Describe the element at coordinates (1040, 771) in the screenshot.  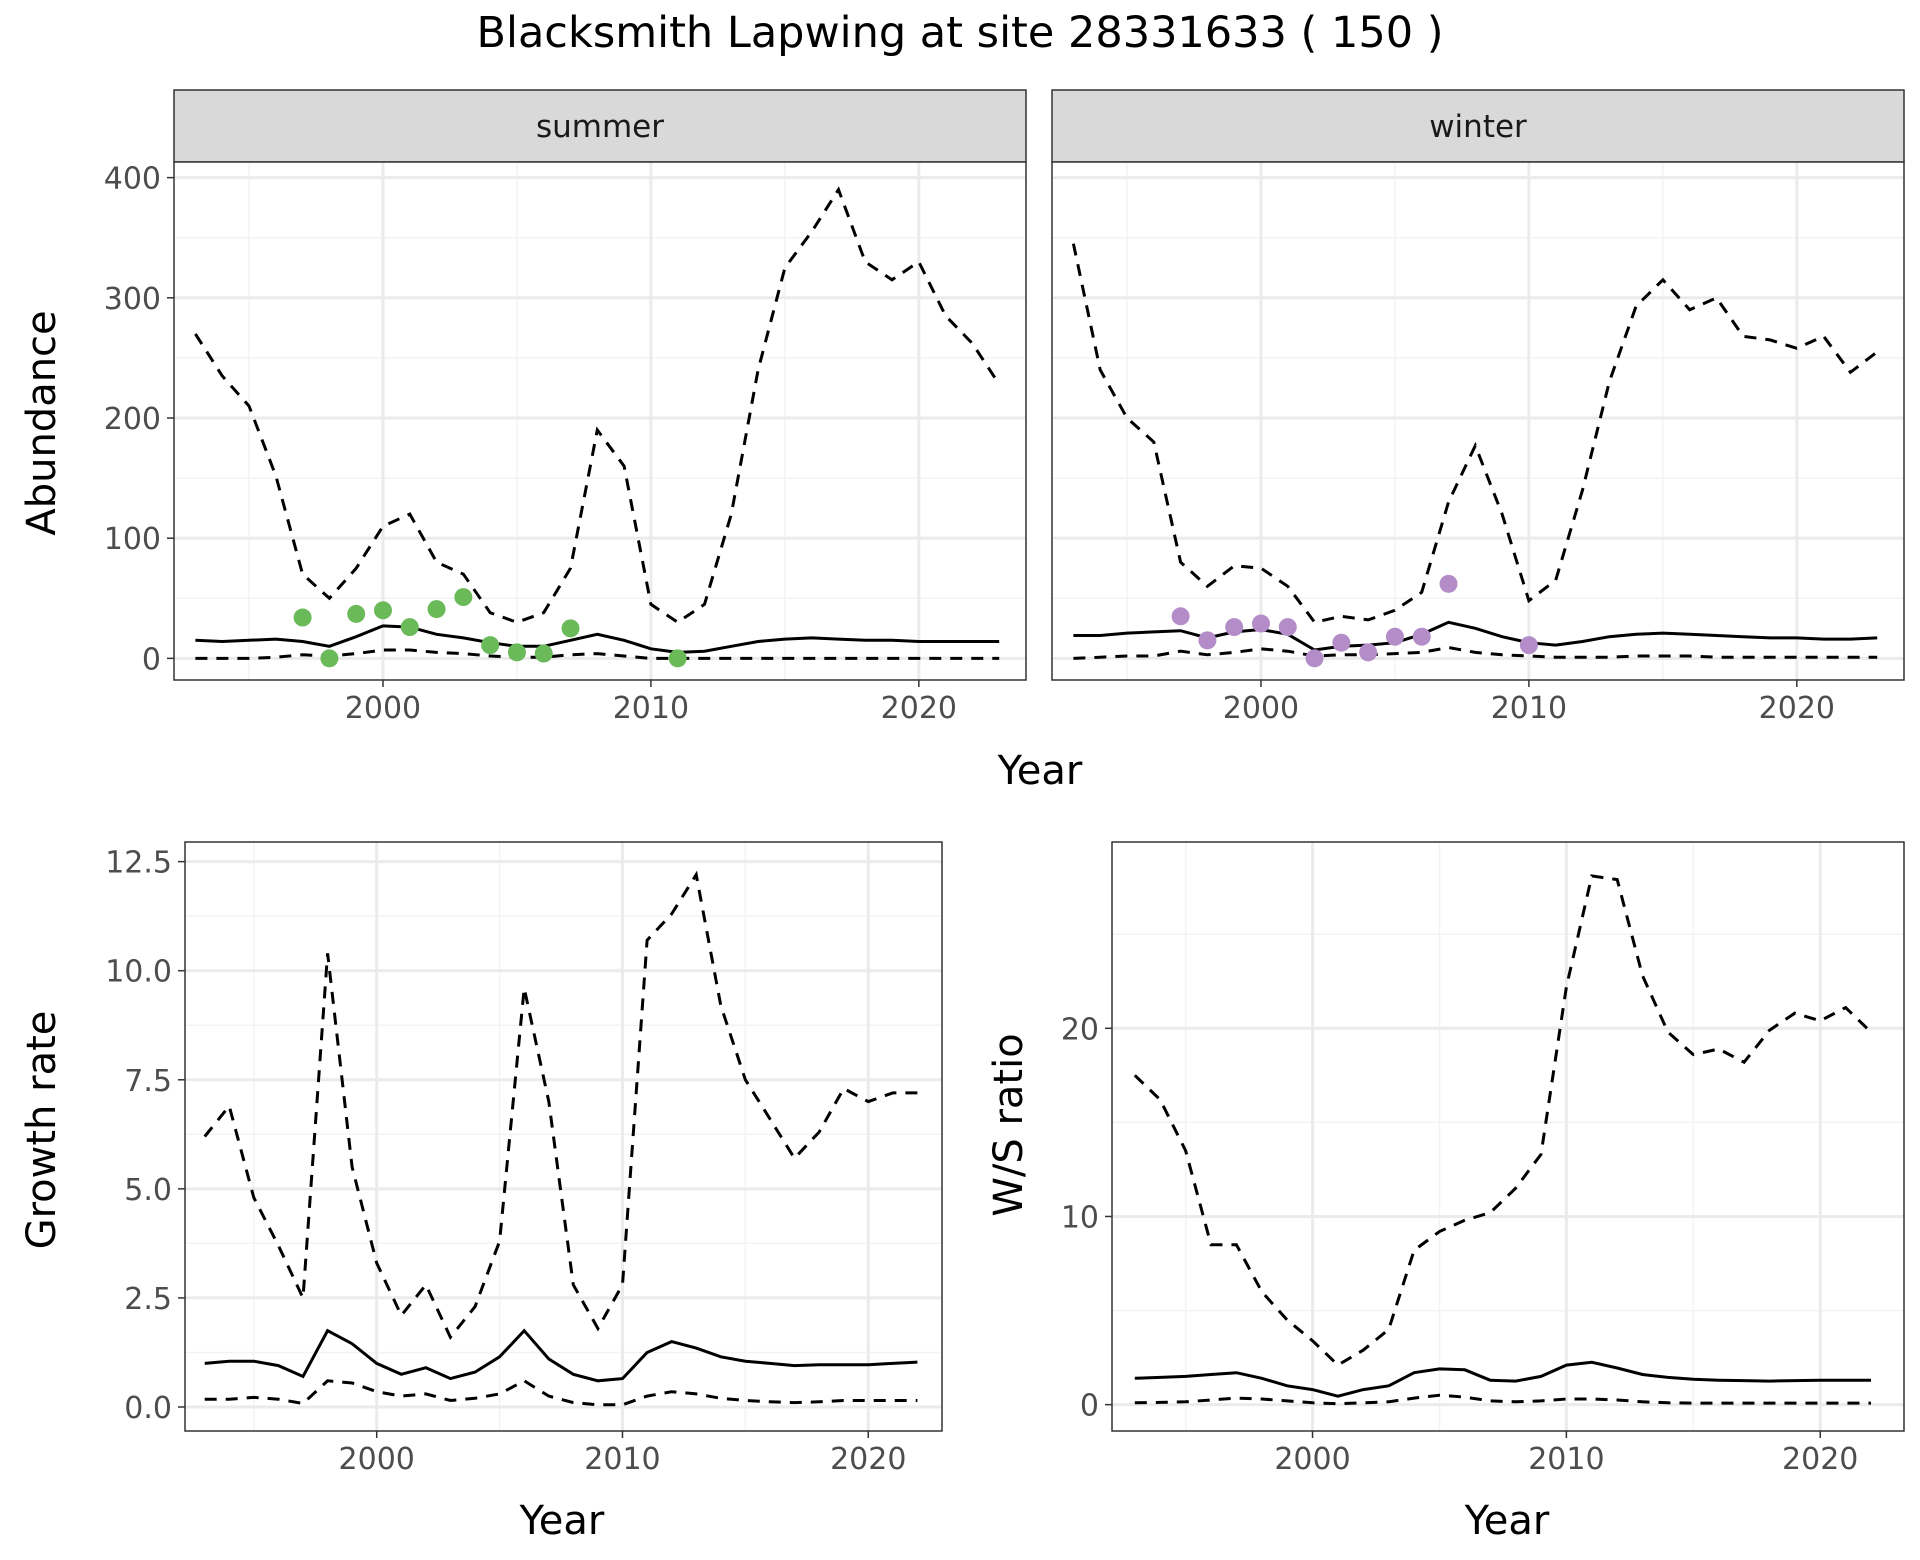
I see `abundance-xlabel: Year` at that location.